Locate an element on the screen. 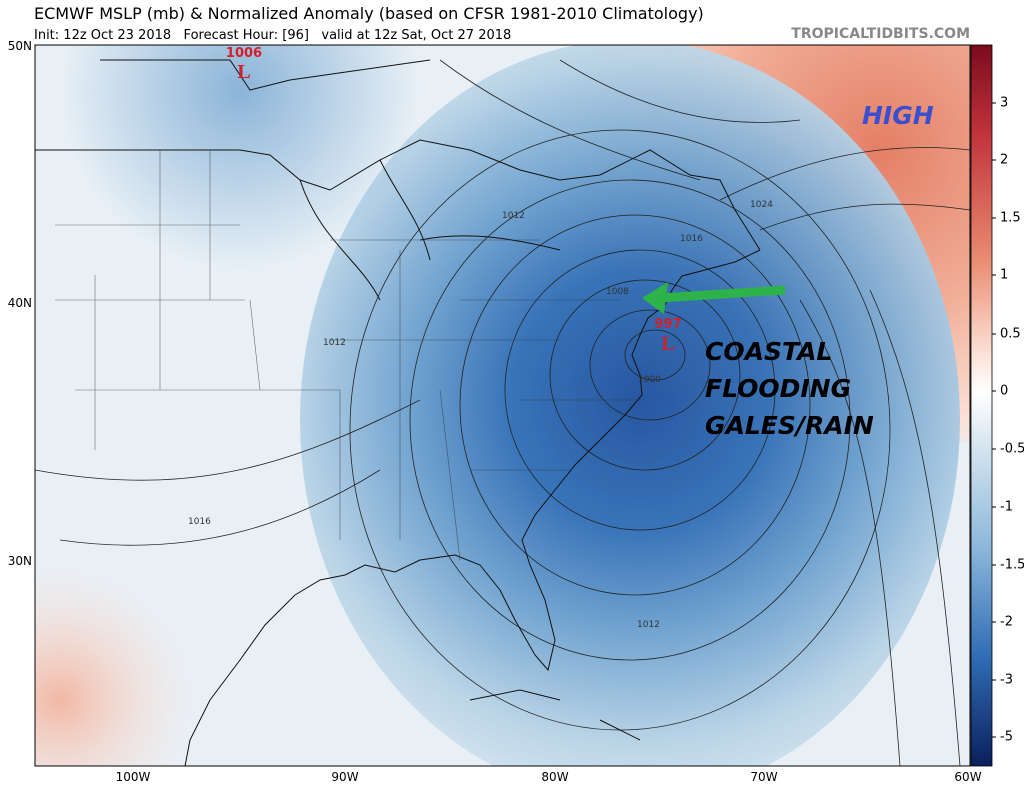 This screenshot has height=786, width=1024. impact-annotation: GALES/RAIN is located at coordinates (789, 425).